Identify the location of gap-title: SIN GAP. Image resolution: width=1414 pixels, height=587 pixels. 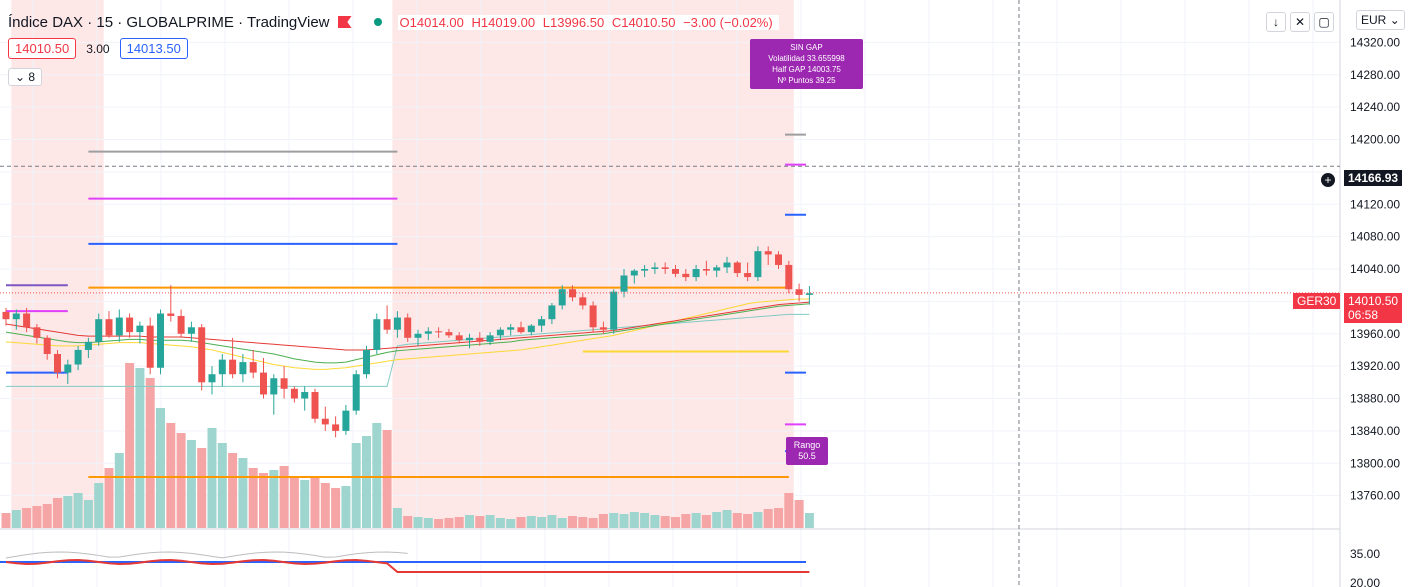
(806, 47).